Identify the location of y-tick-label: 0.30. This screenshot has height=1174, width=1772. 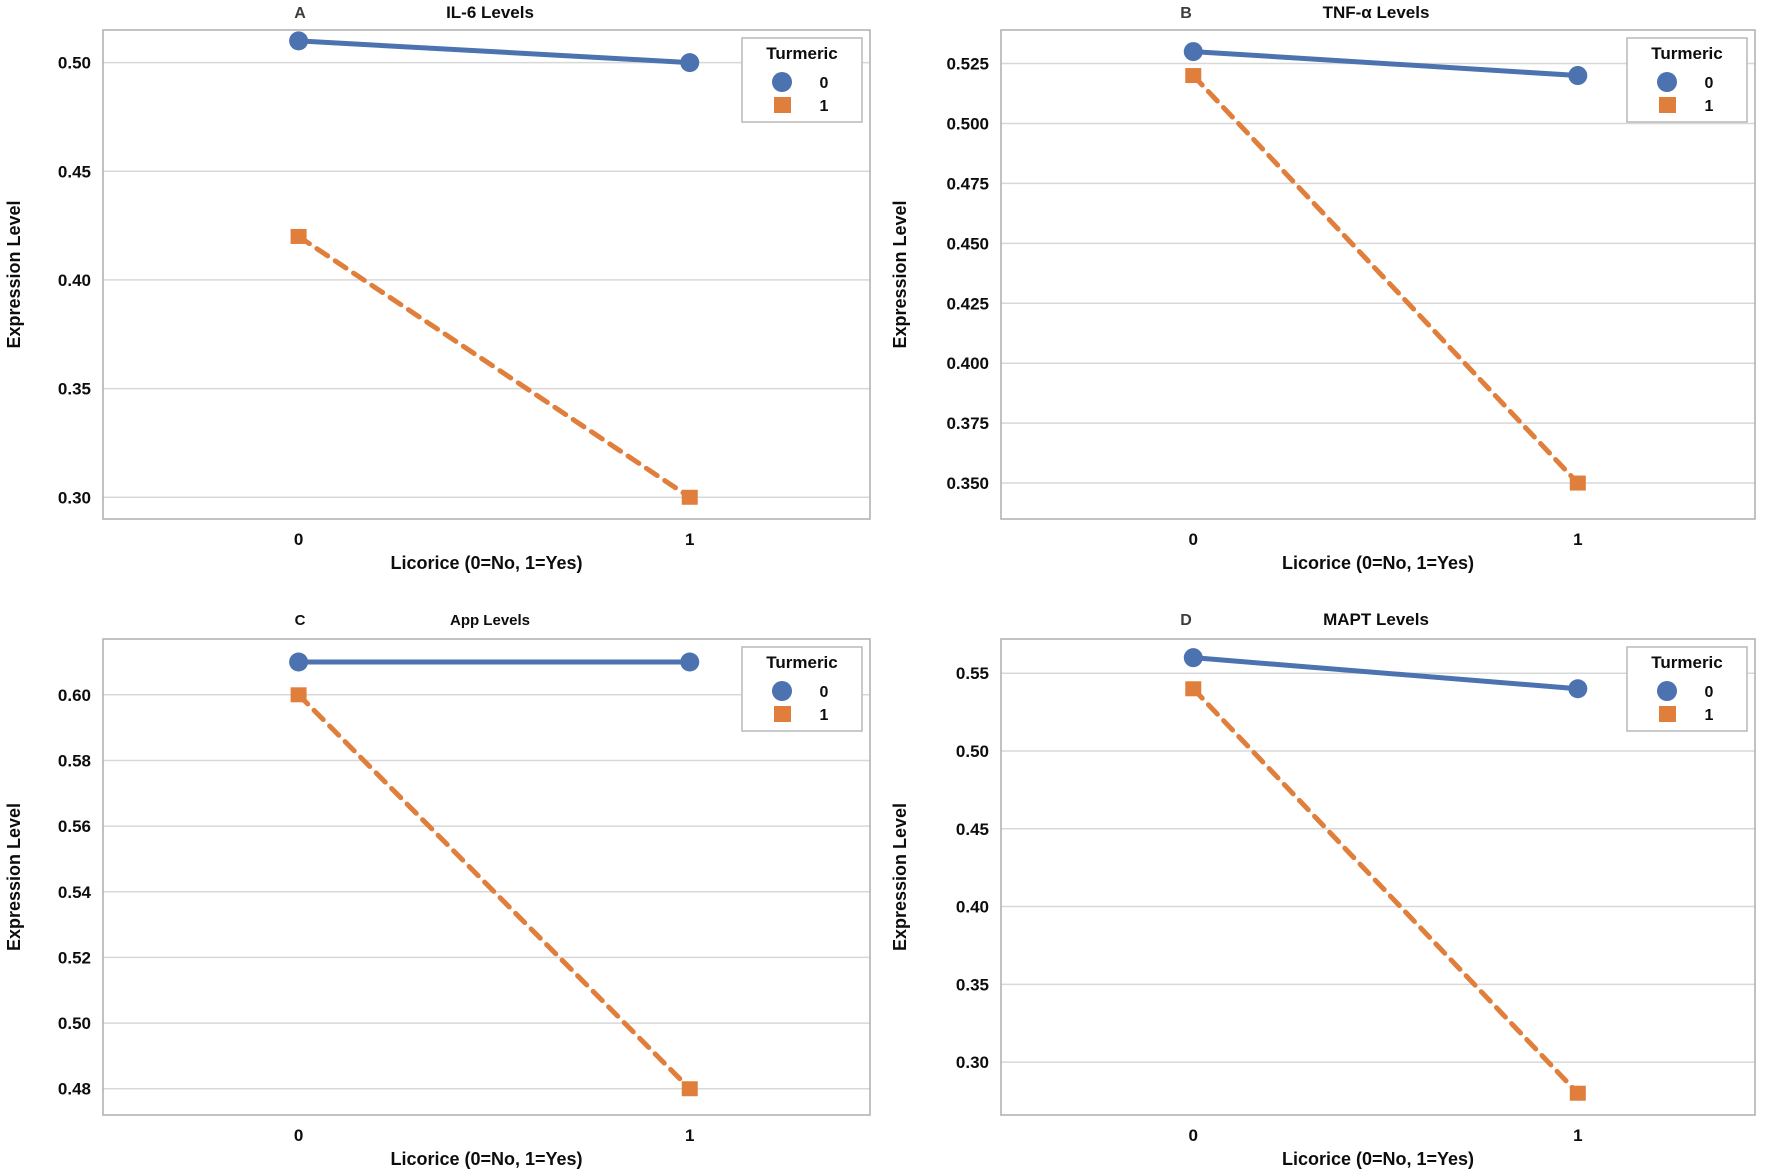
(972, 1062).